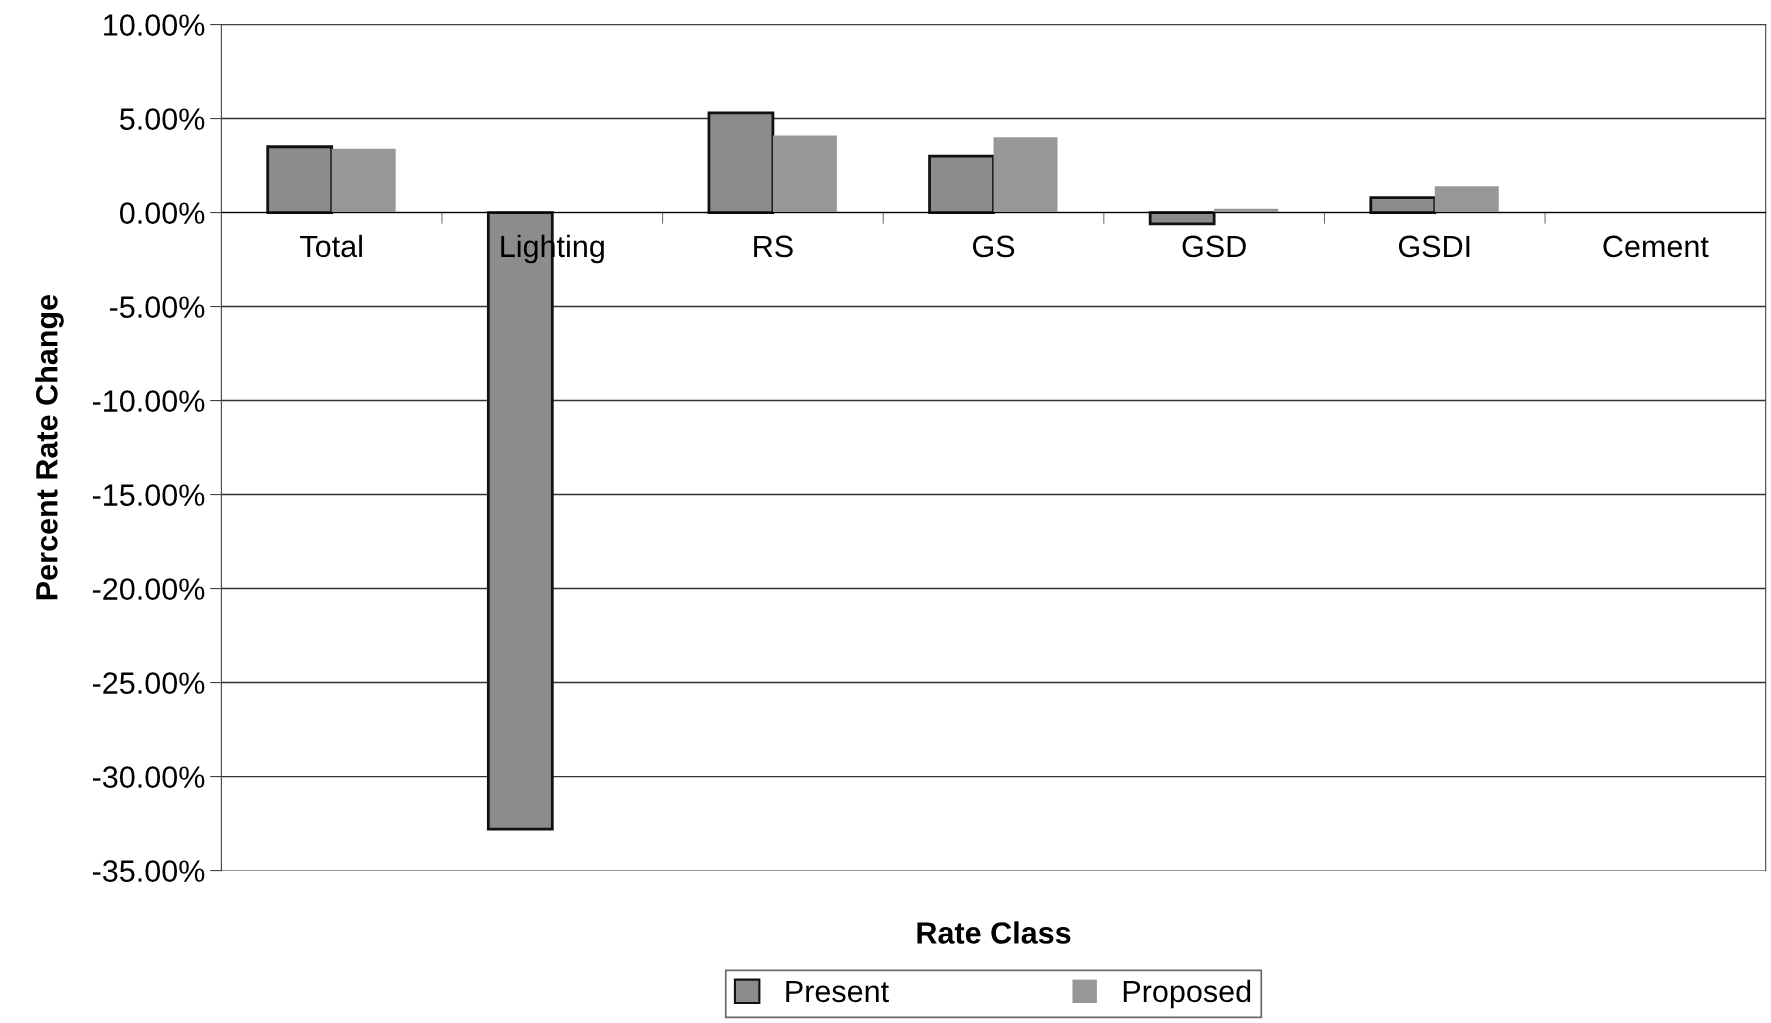 Image resolution: width=1771 pixels, height=1023 pixels. I want to click on x-tick-label: RS, so click(773, 246).